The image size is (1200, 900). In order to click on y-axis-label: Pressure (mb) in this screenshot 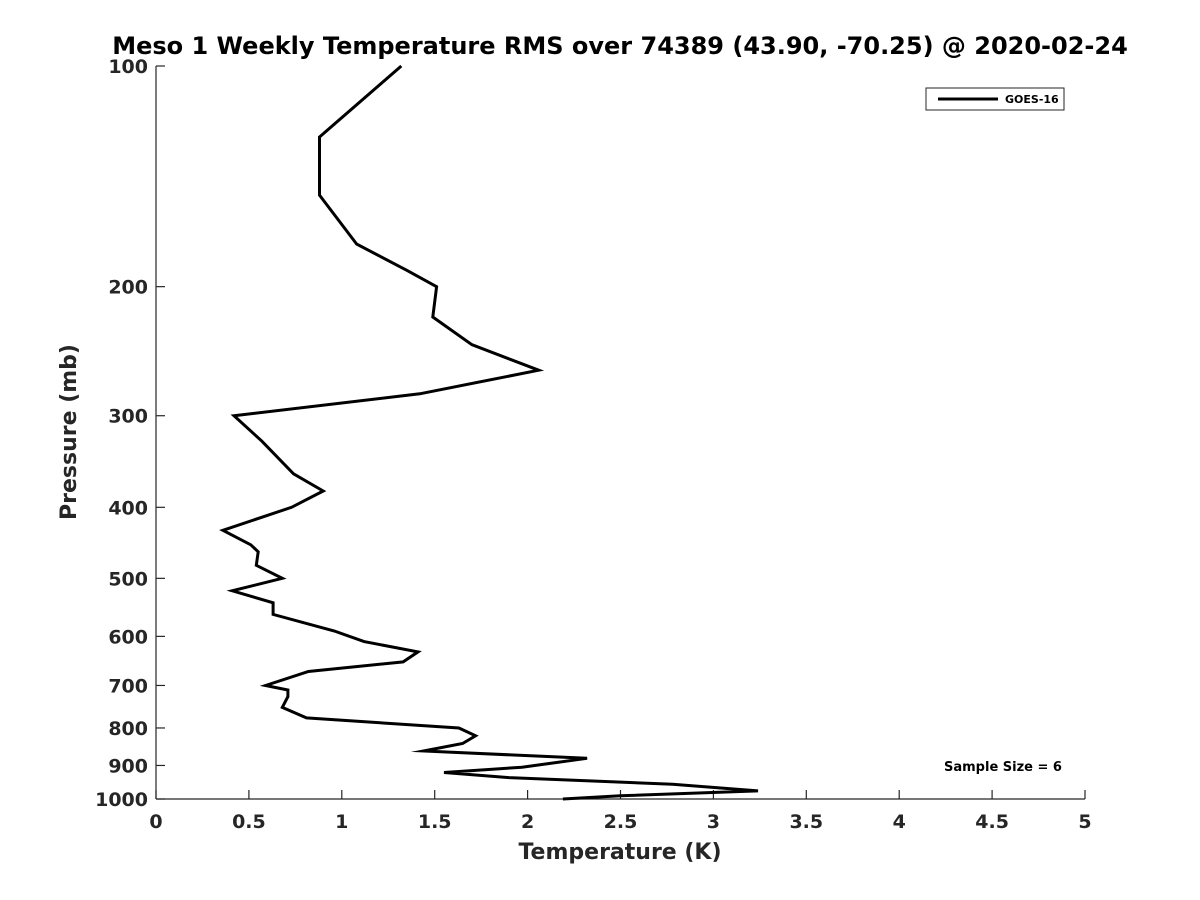, I will do `click(69, 432)`.